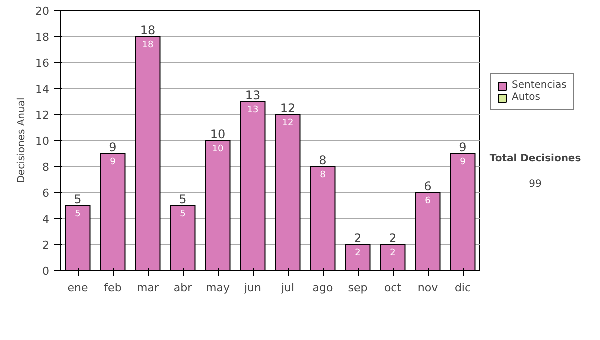 The height and width of the screenshot is (340, 600). What do you see at coordinates (148, 31) in the screenshot?
I see `total-label: 18` at bounding box center [148, 31].